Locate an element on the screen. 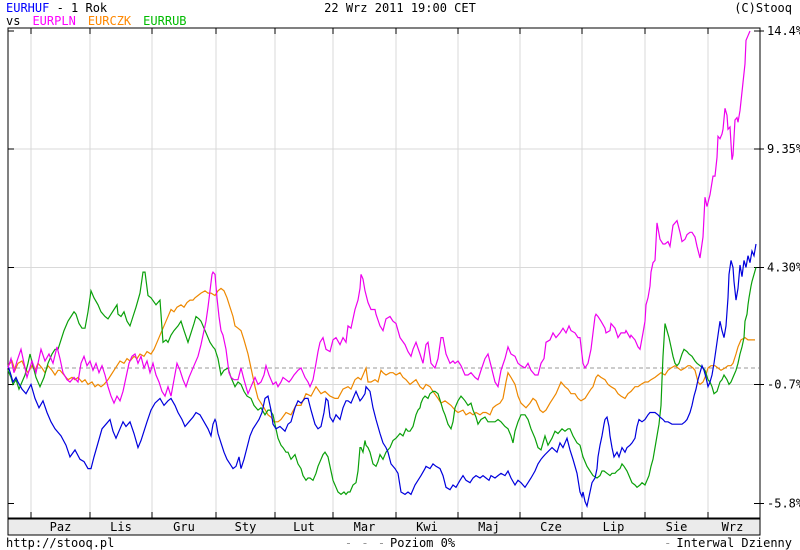  month-label: Paz is located at coordinates (61, 527).